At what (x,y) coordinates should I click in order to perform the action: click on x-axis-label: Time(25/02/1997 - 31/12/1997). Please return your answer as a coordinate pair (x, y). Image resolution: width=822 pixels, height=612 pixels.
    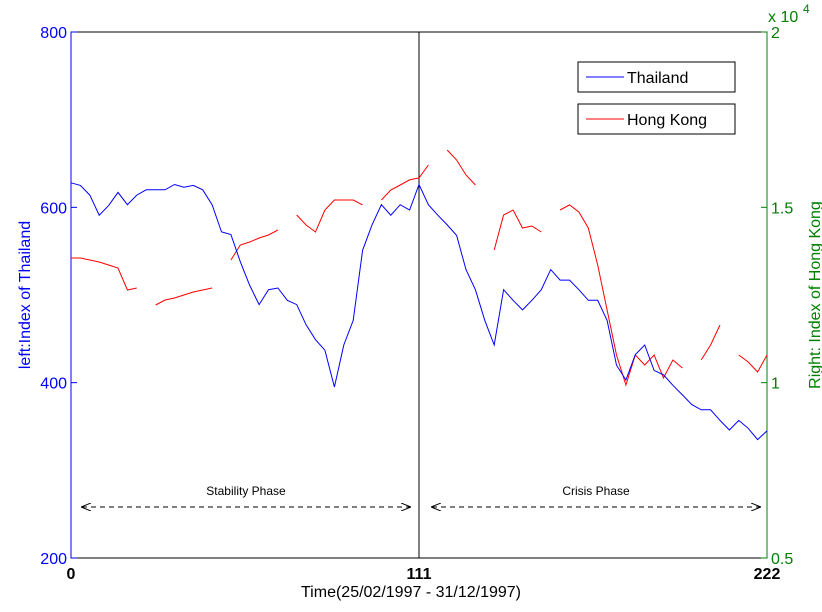
    Looking at the image, I should click on (411, 592).